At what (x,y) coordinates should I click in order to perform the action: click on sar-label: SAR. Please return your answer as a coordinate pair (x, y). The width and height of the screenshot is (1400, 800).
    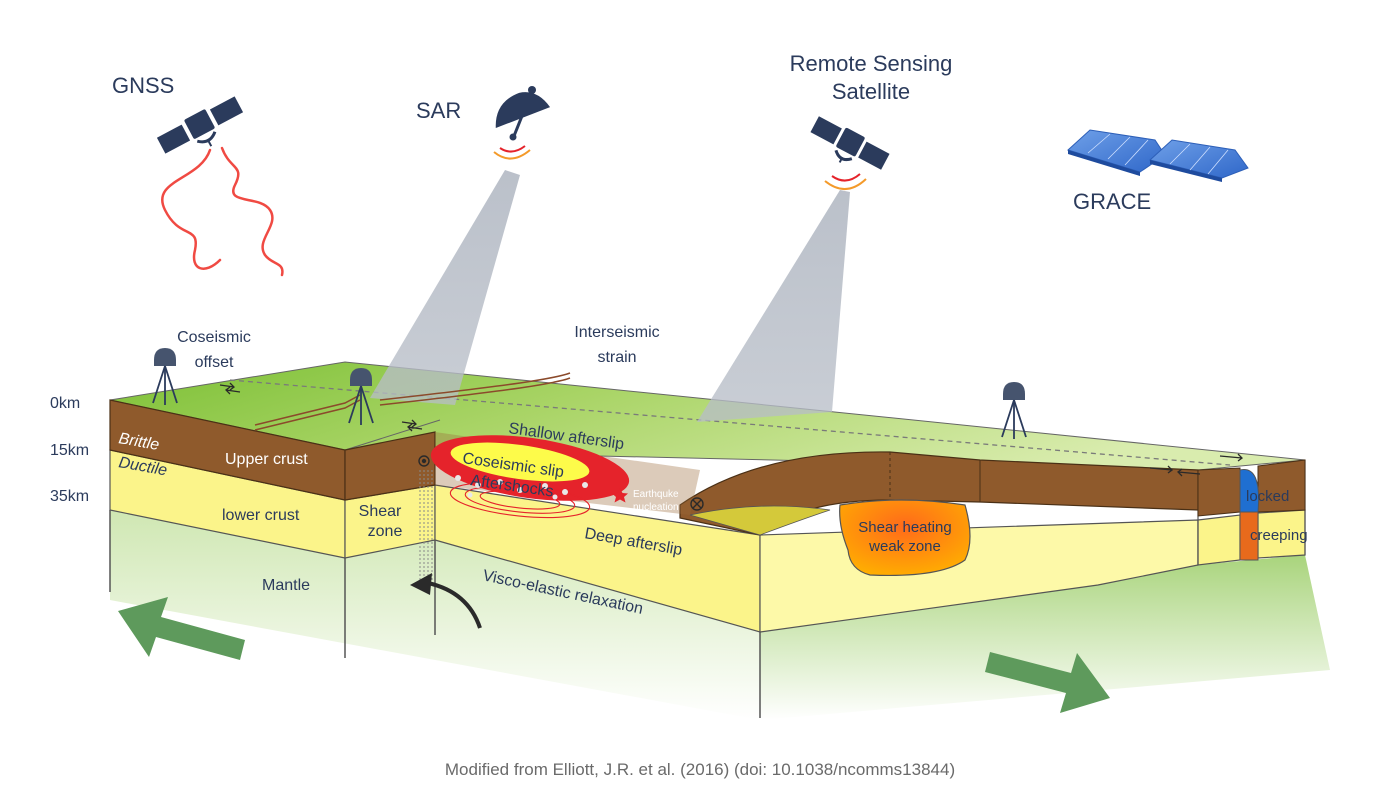
    Looking at the image, I should click on (438, 110).